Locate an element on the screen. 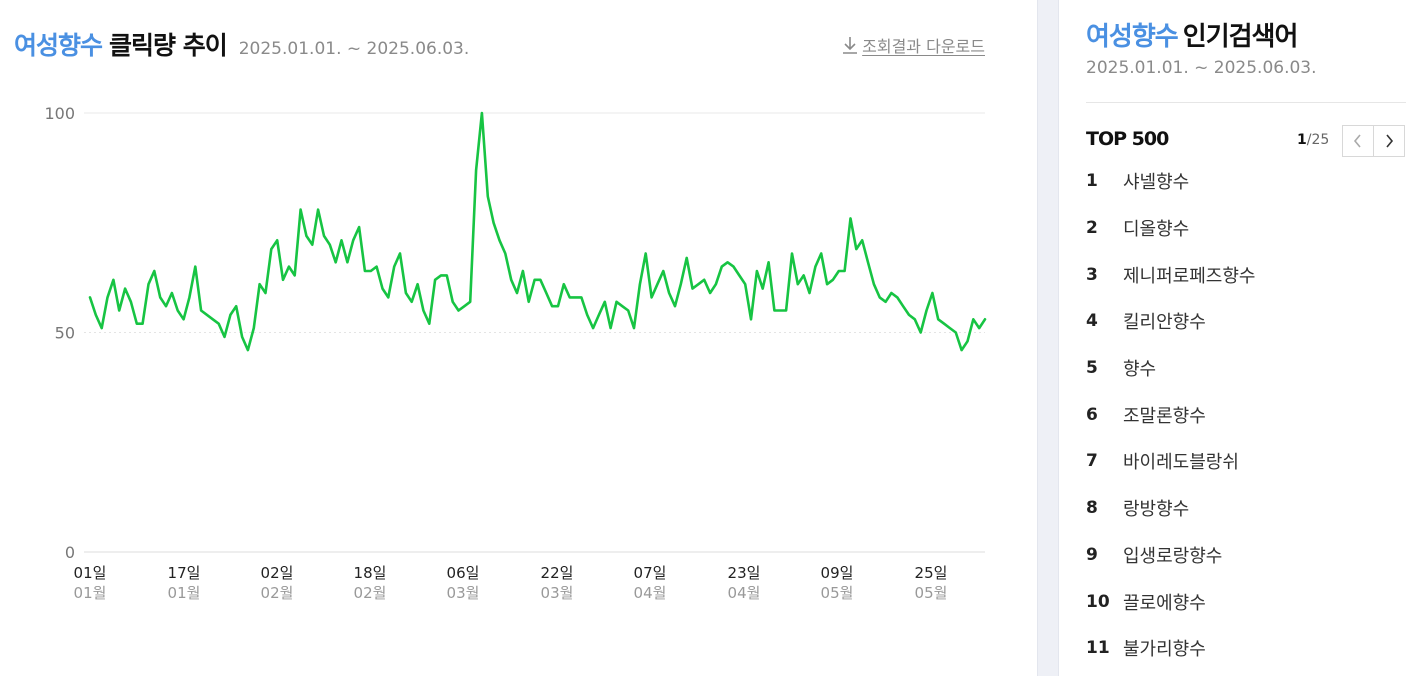 The width and height of the screenshot is (1420, 676). top-label: TOP 500 is located at coordinates (1127, 139).